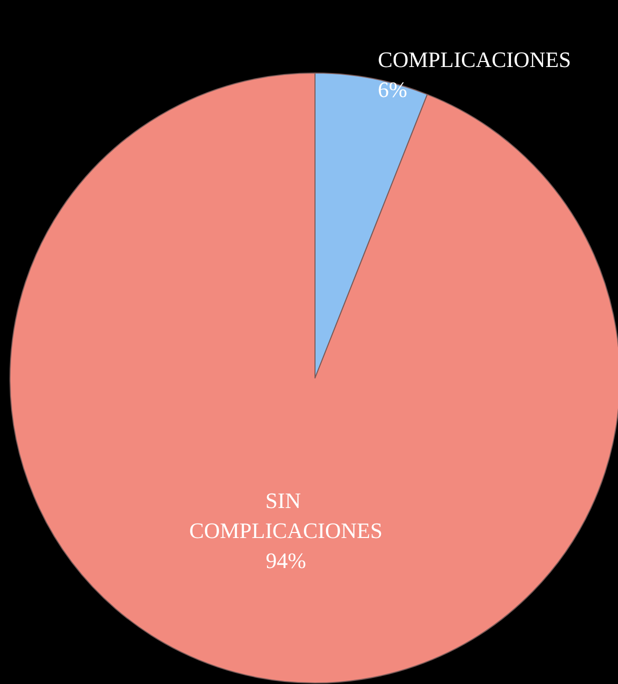 The height and width of the screenshot is (684, 618). Describe the element at coordinates (475, 59) in the screenshot. I see `slice-label: COMPLICACIONES` at that location.